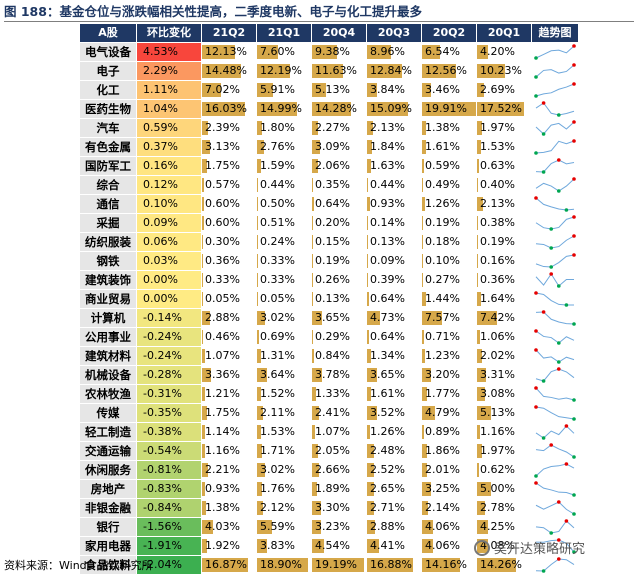  I want to click on value-text: 1.06%, so click(497, 336).